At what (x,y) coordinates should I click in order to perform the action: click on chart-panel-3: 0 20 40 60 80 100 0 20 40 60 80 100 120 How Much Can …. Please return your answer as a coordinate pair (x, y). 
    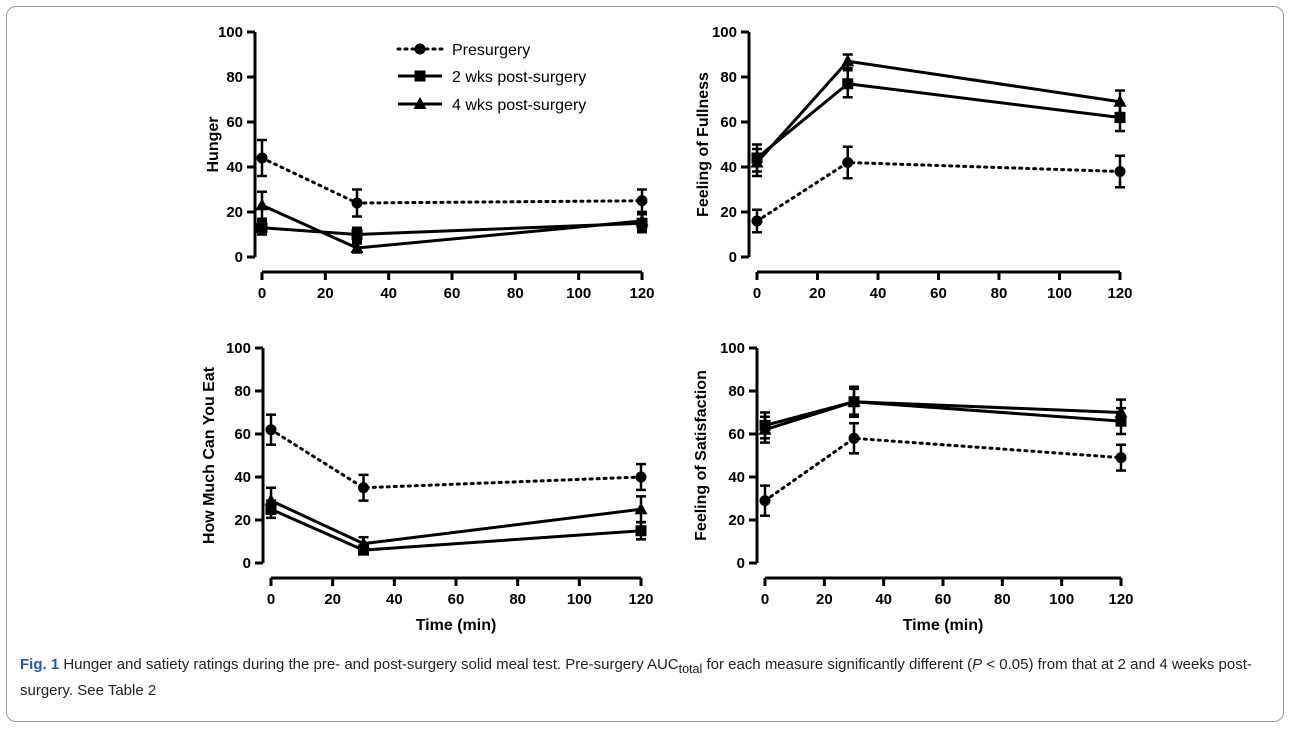
    Looking at the image, I should click on (427, 487).